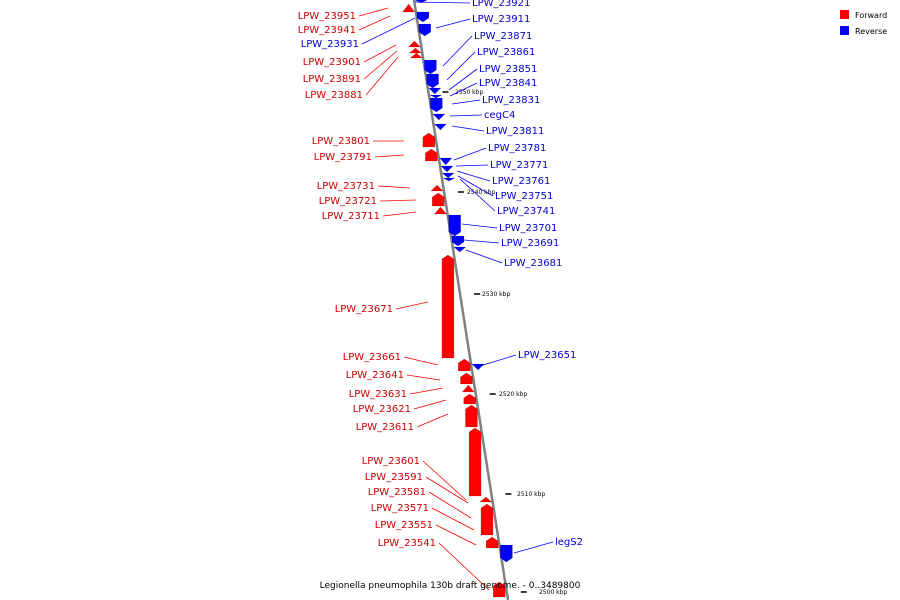  I want to click on forward-gene-label: LPW_23951, so click(327, 16).